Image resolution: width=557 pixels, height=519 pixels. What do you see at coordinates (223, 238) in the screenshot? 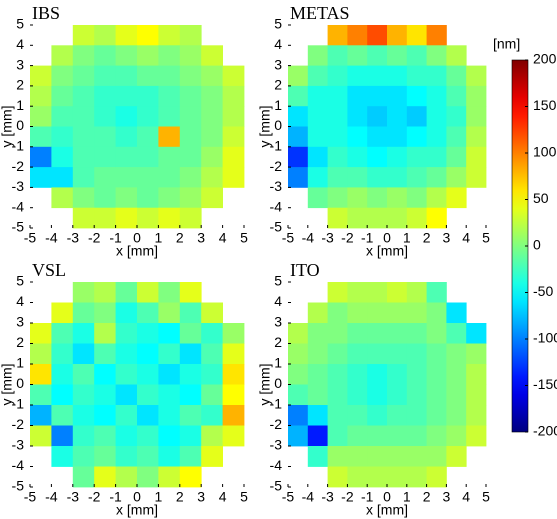
I see `x-tick-label: 4` at bounding box center [223, 238].